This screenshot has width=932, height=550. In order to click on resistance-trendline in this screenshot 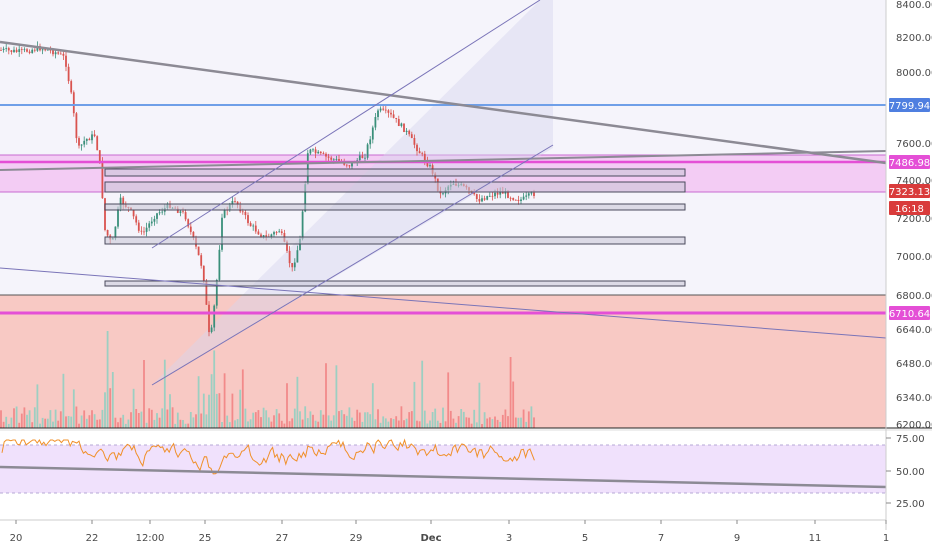, I will do `click(443, 160)`.